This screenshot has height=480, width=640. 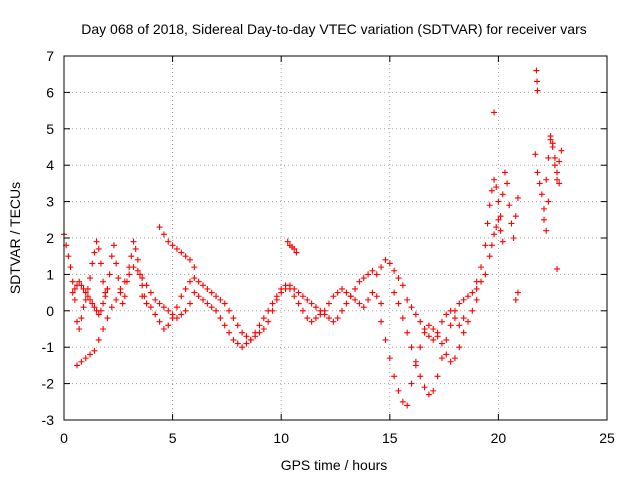 I want to click on series-c, so click(x=90, y=298).